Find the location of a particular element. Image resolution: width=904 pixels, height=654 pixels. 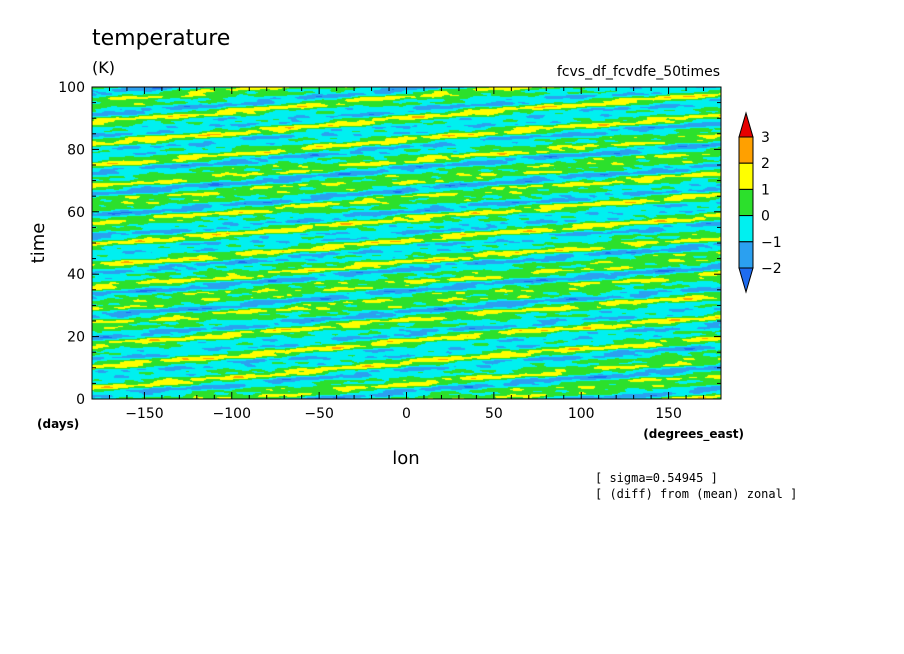

x-axis-title: lon is located at coordinates (405, 458).